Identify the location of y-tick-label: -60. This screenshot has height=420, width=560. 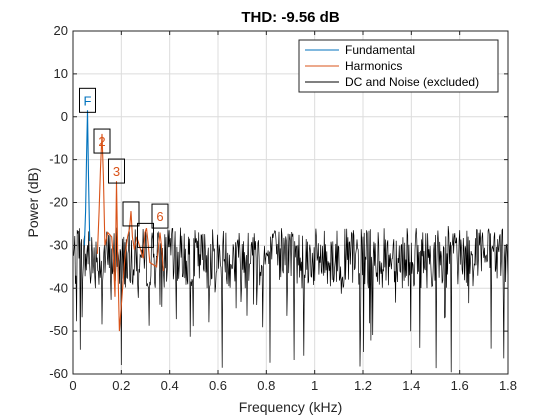
(58, 373).